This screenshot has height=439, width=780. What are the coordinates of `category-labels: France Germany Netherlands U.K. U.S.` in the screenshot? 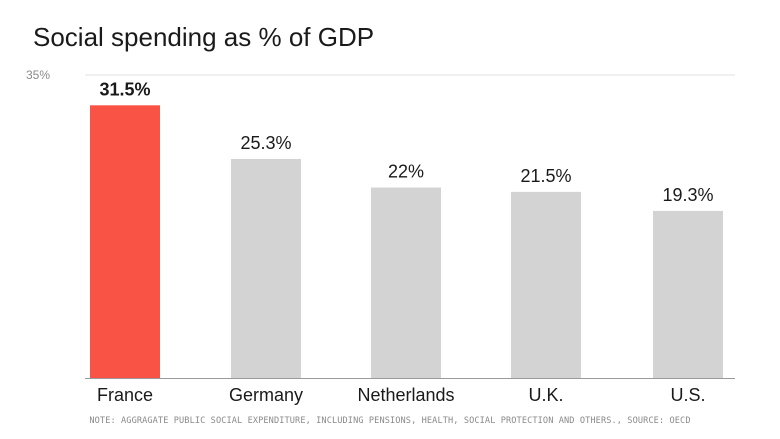 It's located at (401, 395).